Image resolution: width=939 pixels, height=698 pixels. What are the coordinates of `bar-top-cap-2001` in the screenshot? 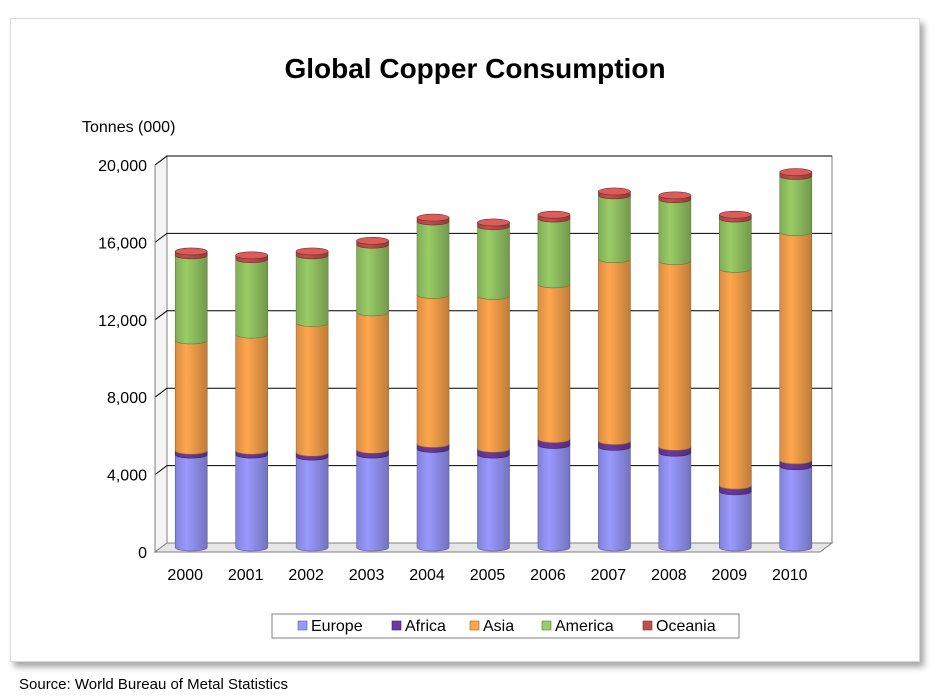 It's located at (251, 255).